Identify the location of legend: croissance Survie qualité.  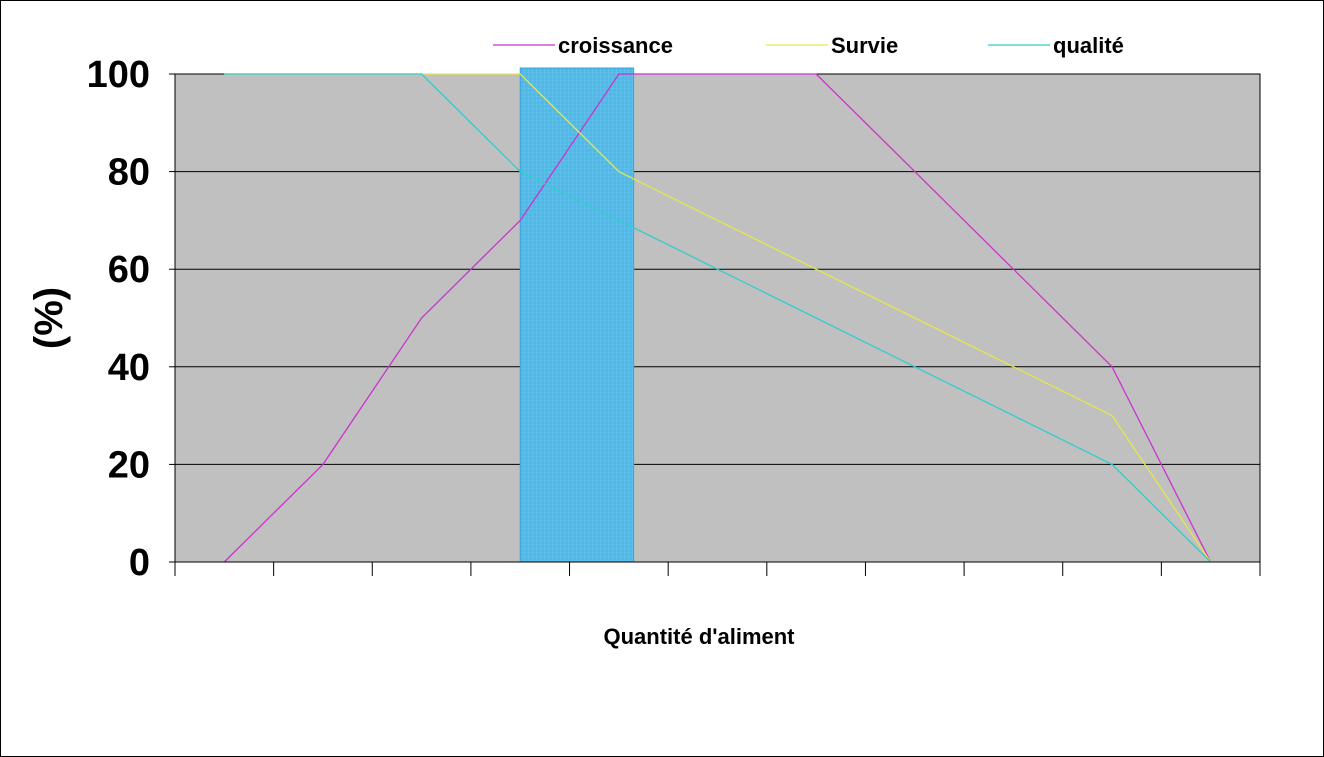
(808, 45).